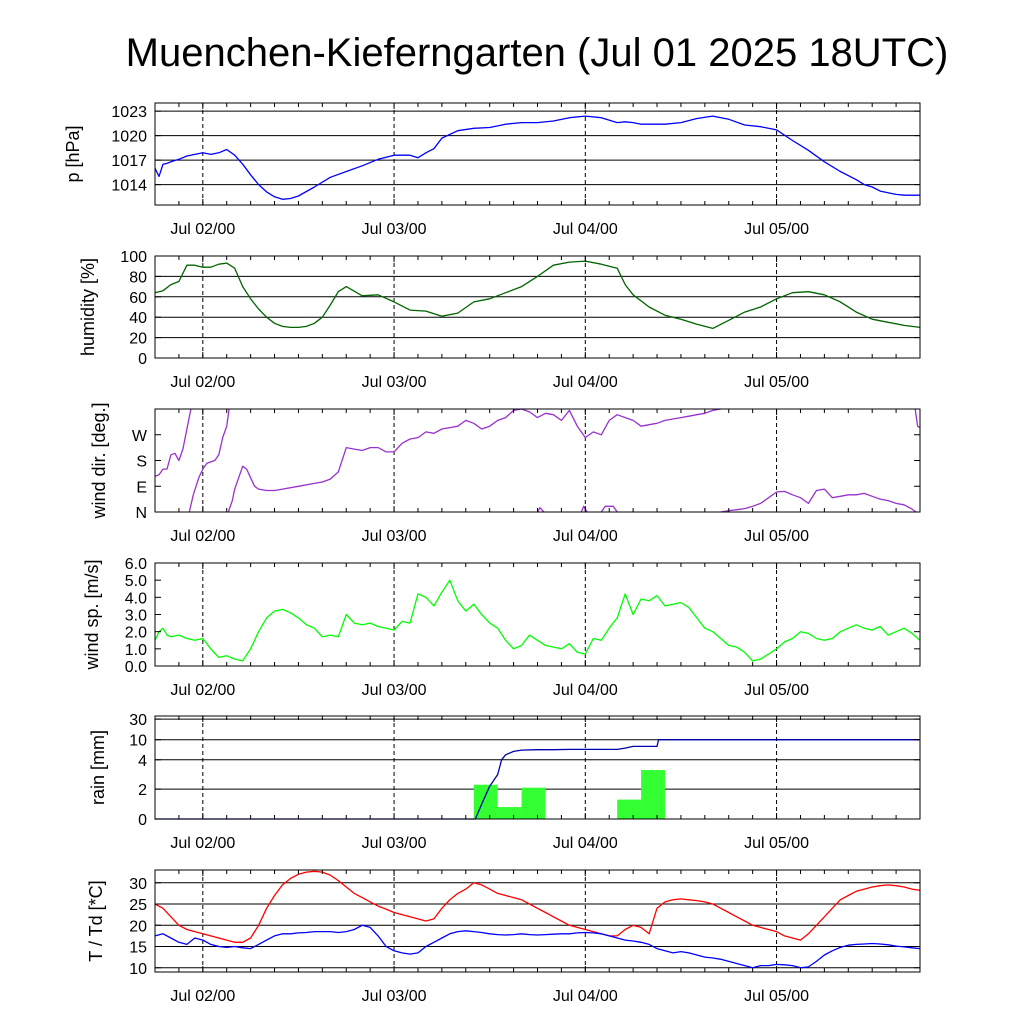 The height and width of the screenshot is (1024, 1024). What do you see at coordinates (129, 161) in the screenshot?
I see `y-tick-label: 1017` at bounding box center [129, 161].